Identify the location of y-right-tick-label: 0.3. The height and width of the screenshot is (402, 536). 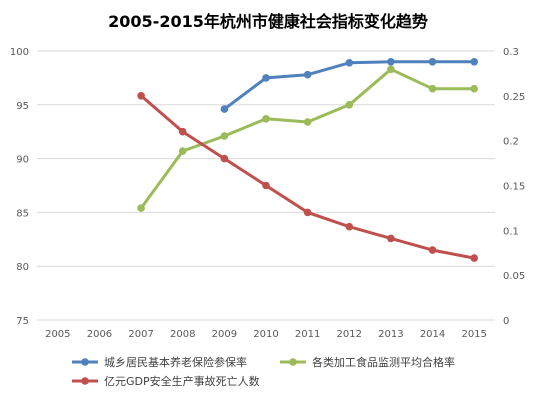
(511, 52).